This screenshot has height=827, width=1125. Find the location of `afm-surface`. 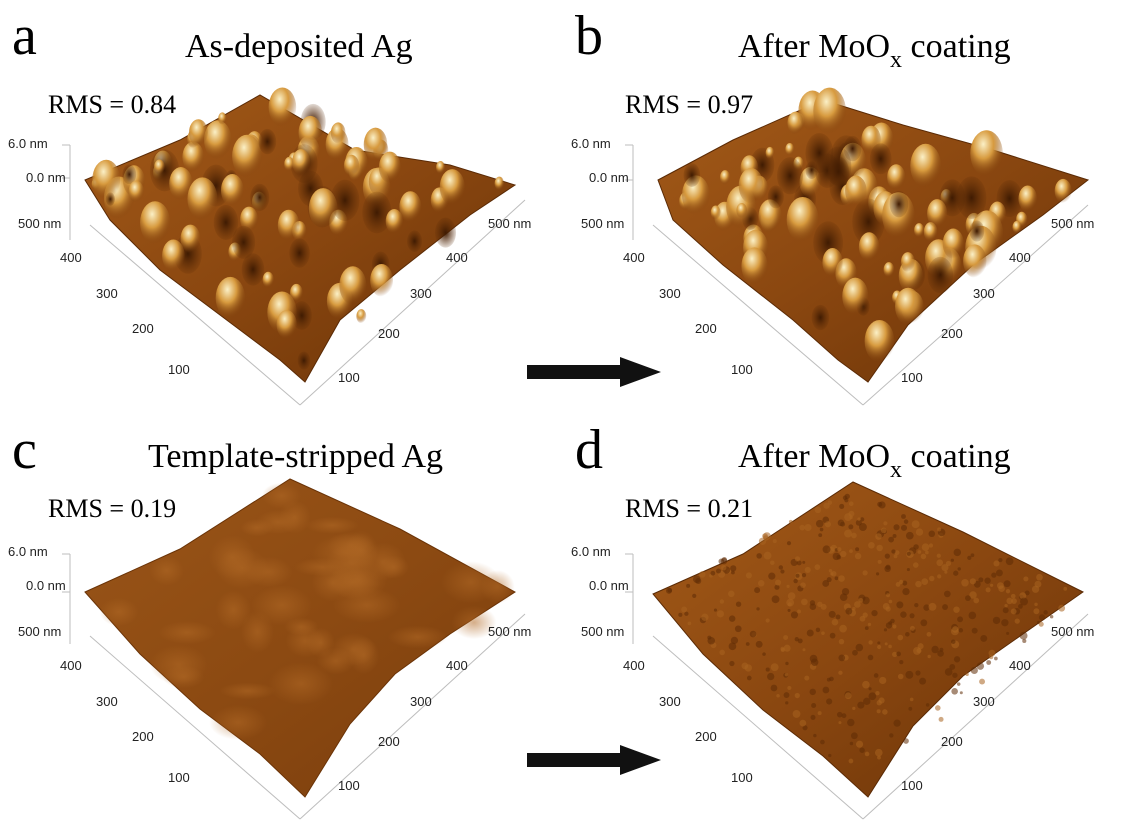

afm-surface is located at coordinates (873, 235).